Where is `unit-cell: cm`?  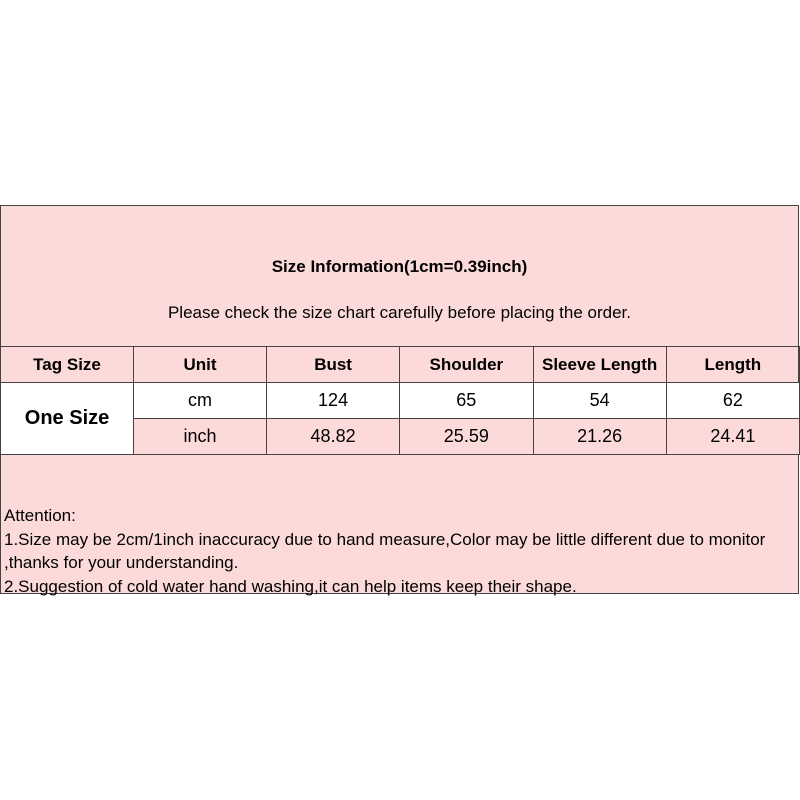
unit-cell: cm is located at coordinates (200, 400).